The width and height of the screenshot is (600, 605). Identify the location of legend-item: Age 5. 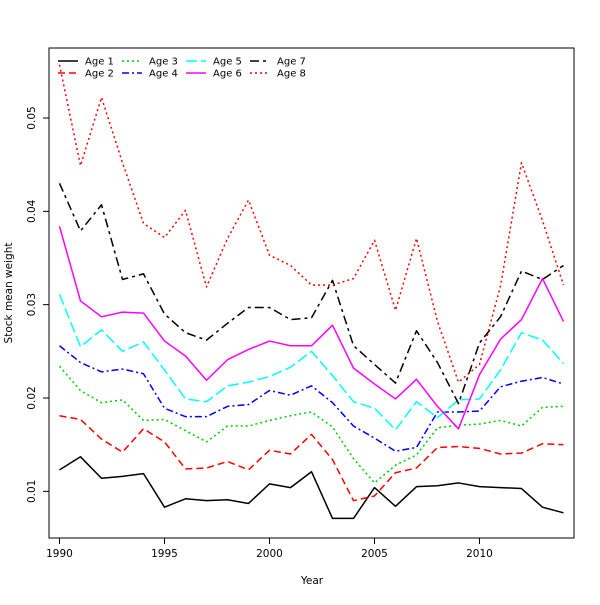
(214, 62).